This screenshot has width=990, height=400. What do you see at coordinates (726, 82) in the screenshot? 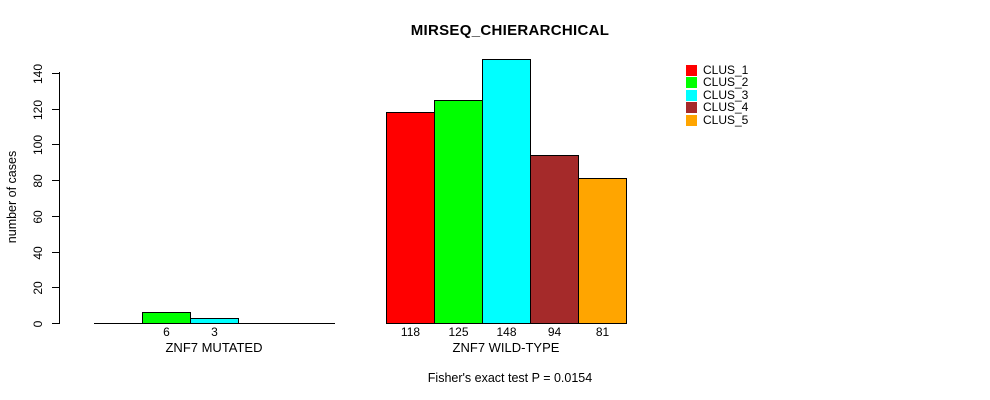
I see `legend-label: CLUS_2` at bounding box center [726, 82].